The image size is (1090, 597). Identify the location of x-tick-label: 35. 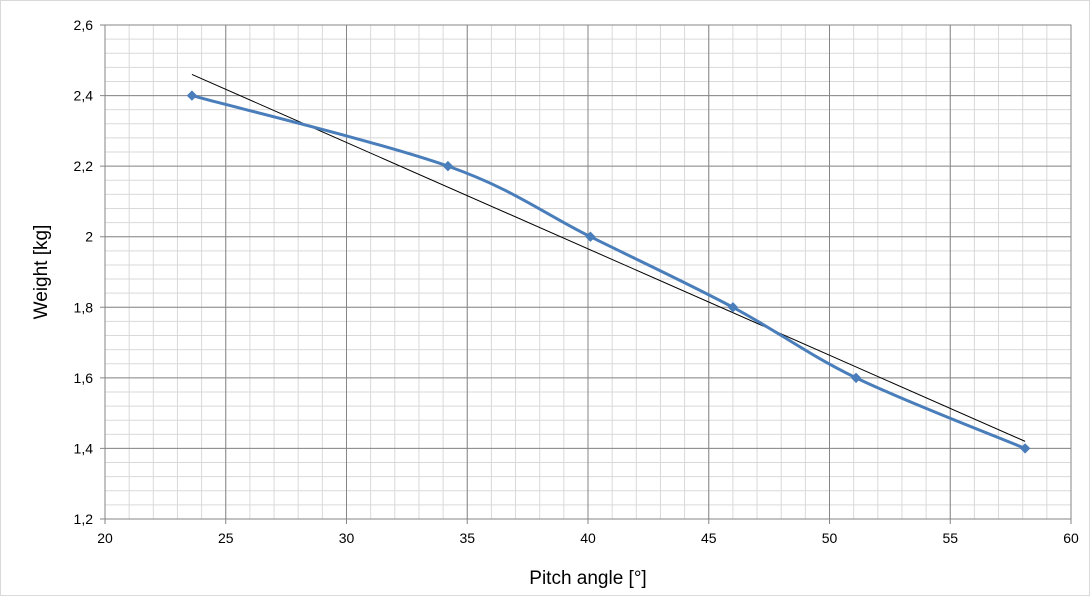
(467, 538).